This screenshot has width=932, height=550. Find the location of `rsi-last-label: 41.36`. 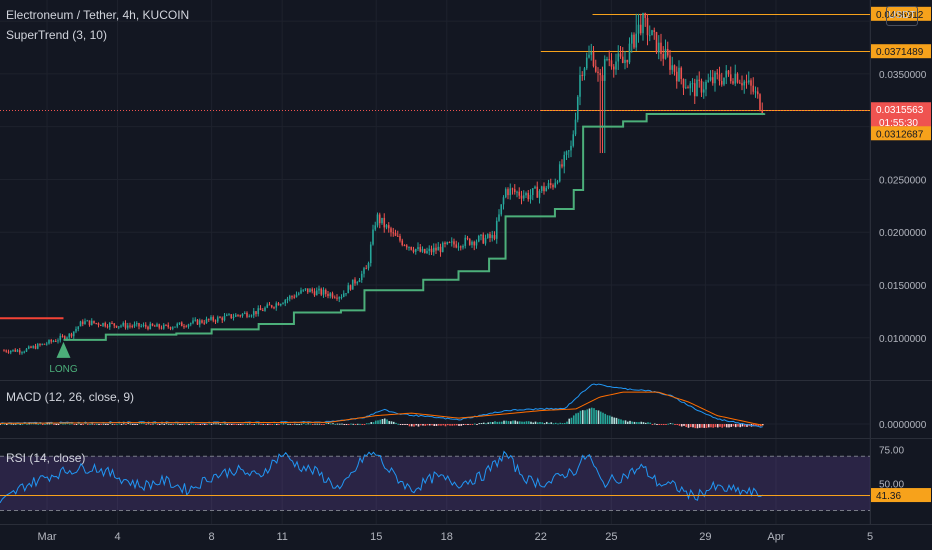

rsi-last-label: 41.36 is located at coordinates (888, 496).